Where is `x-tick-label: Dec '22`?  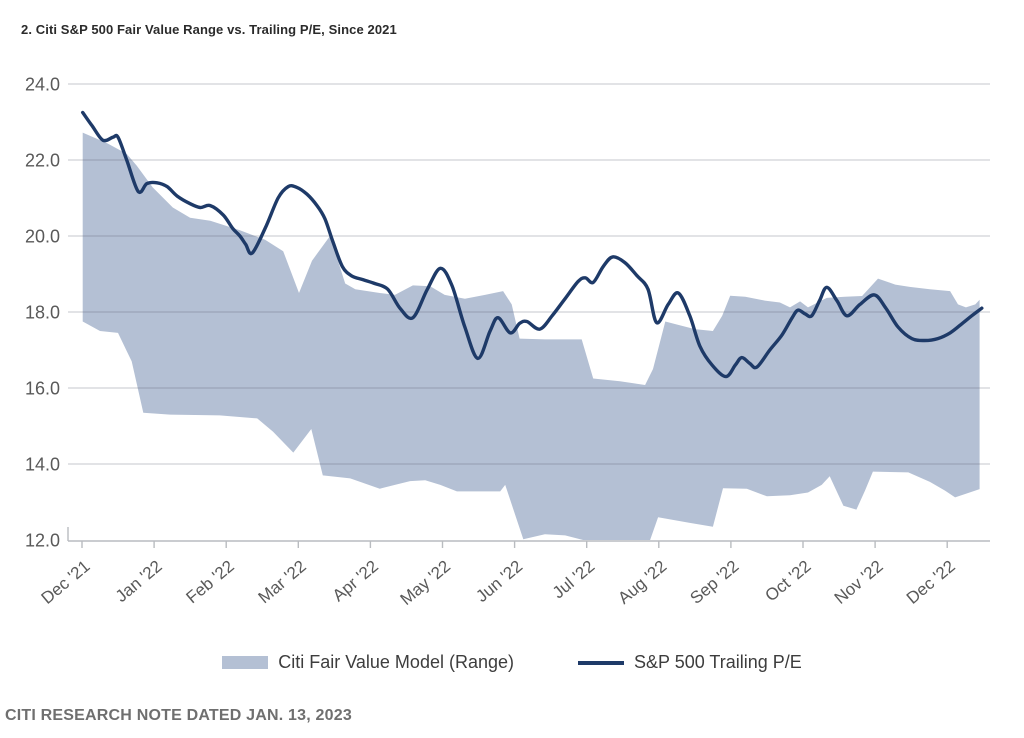
x-tick-label: Dec '22 is located at coordinates (931, 582).